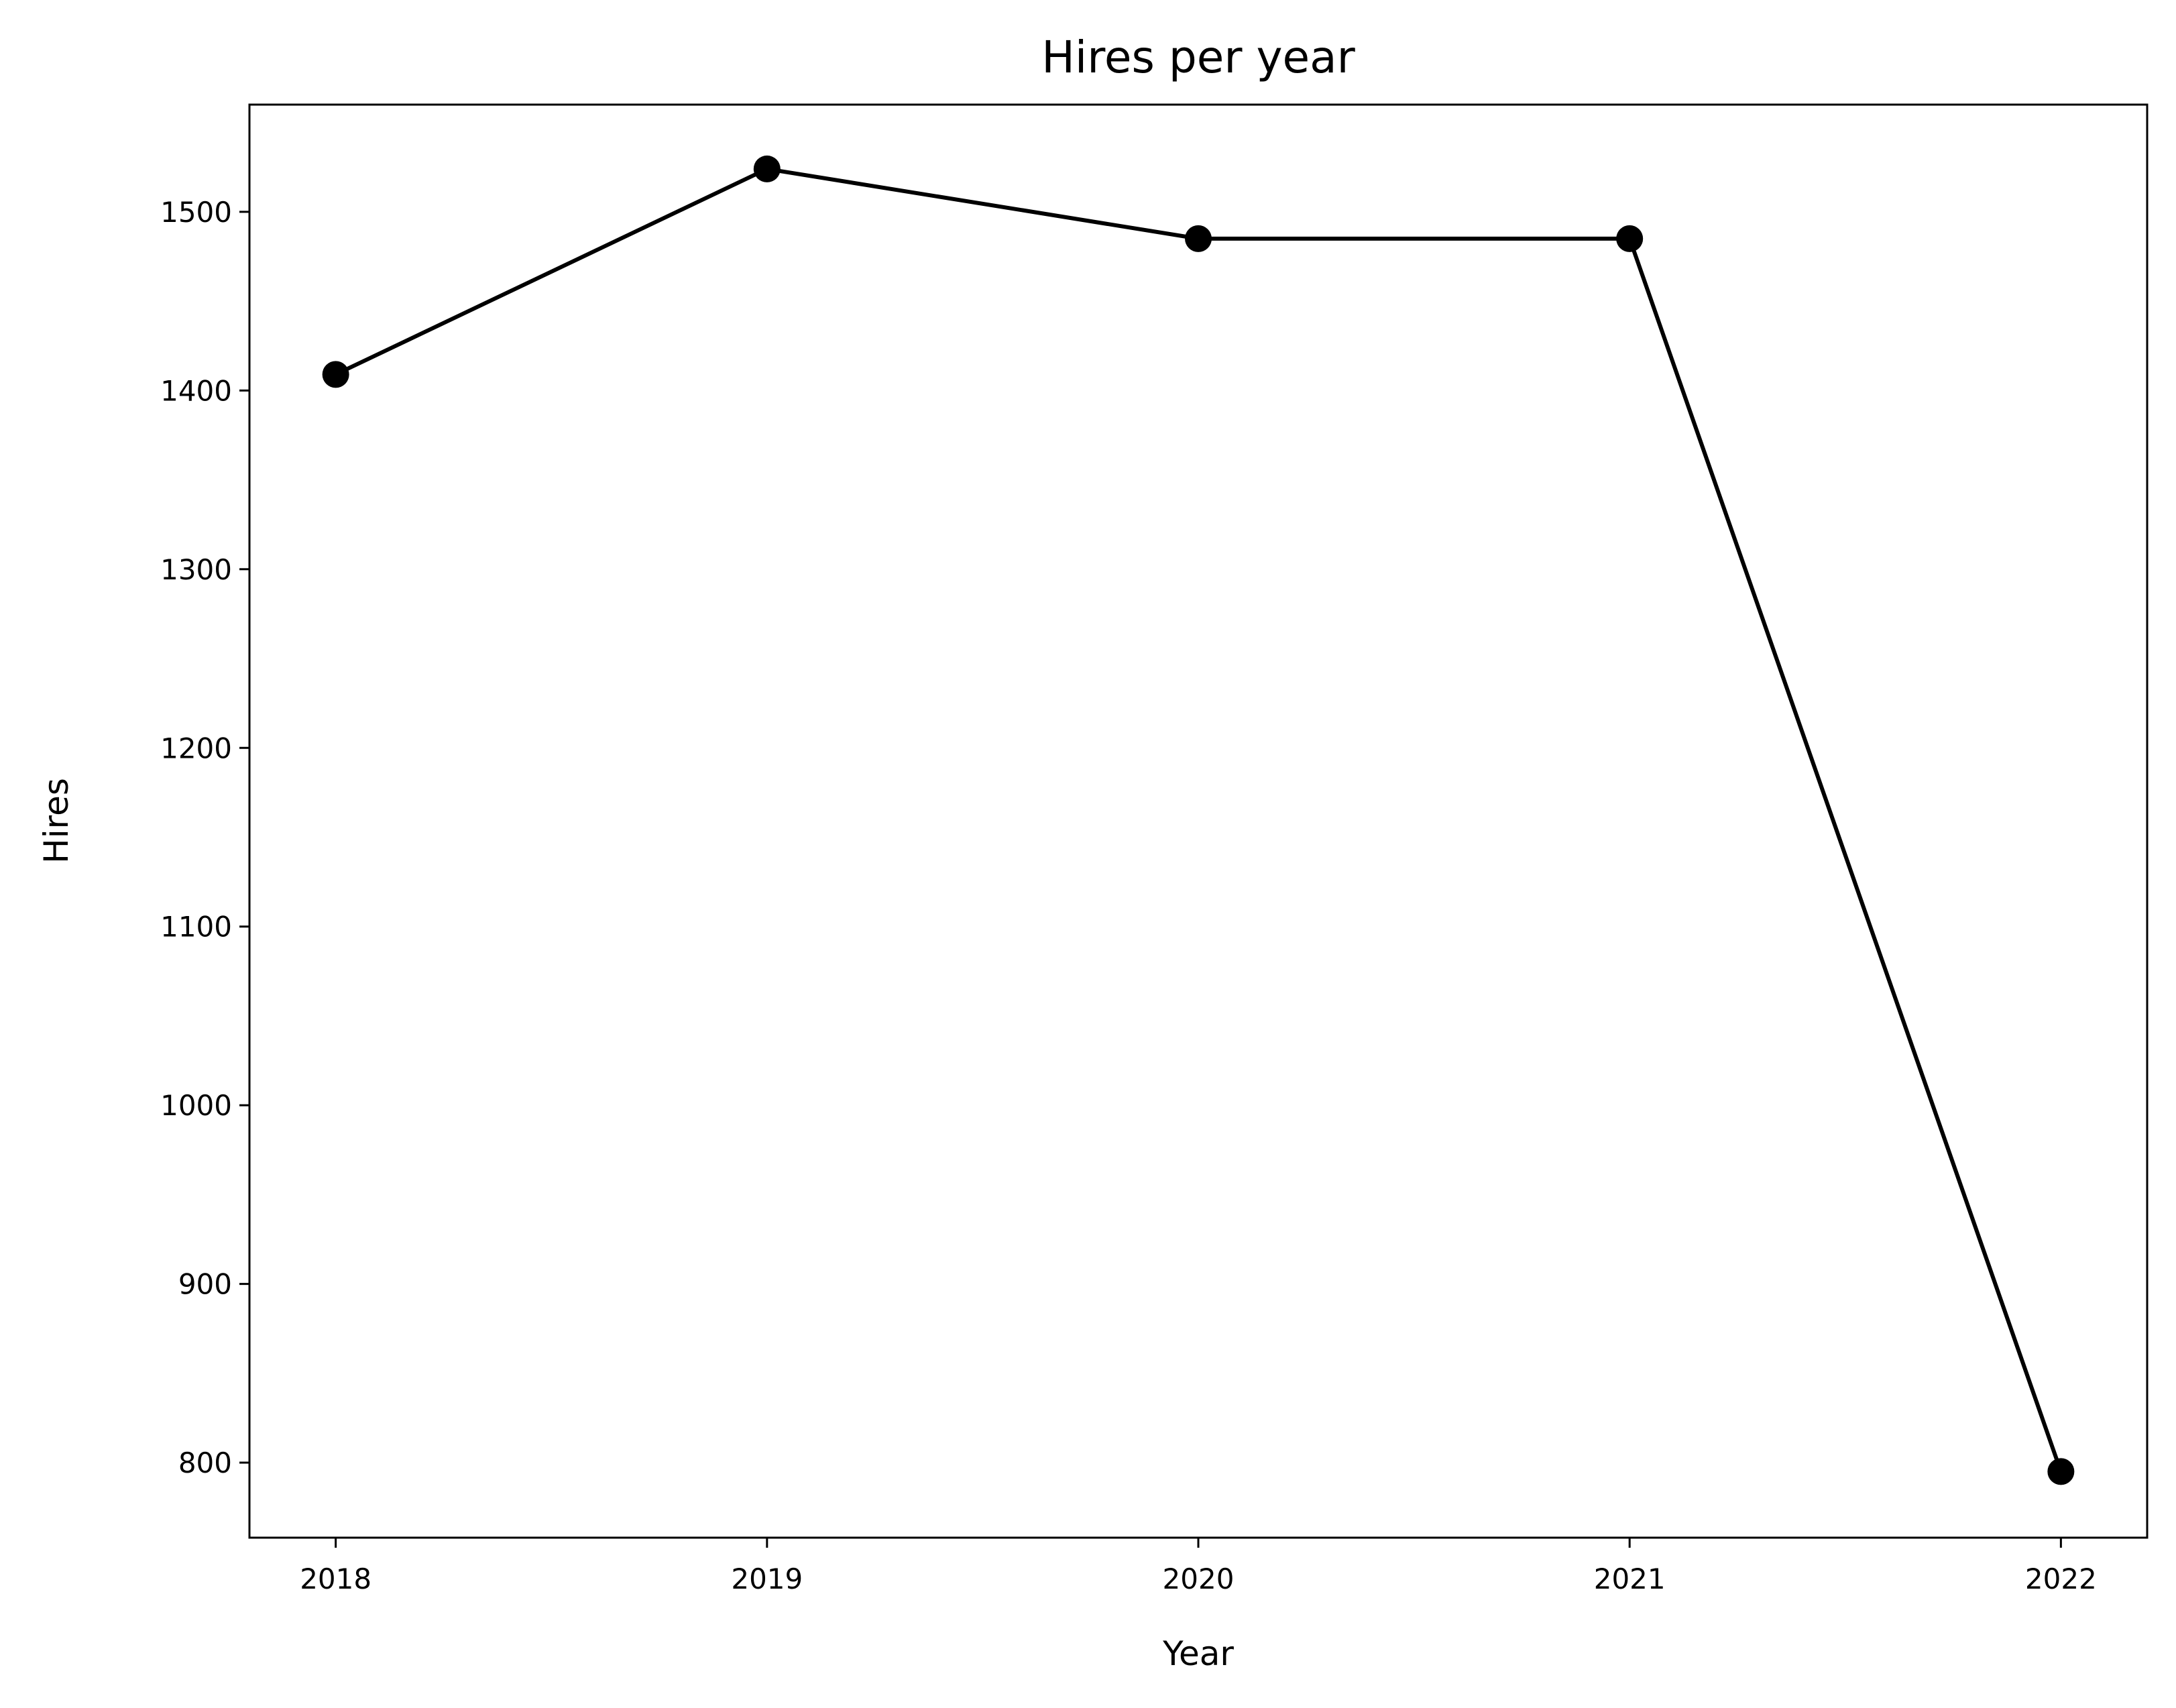 This screenshot has height=1708, width=2176. Describe the element at coordinates (1198, 239) in the screenshot. I see `data-point-2020` at that location.